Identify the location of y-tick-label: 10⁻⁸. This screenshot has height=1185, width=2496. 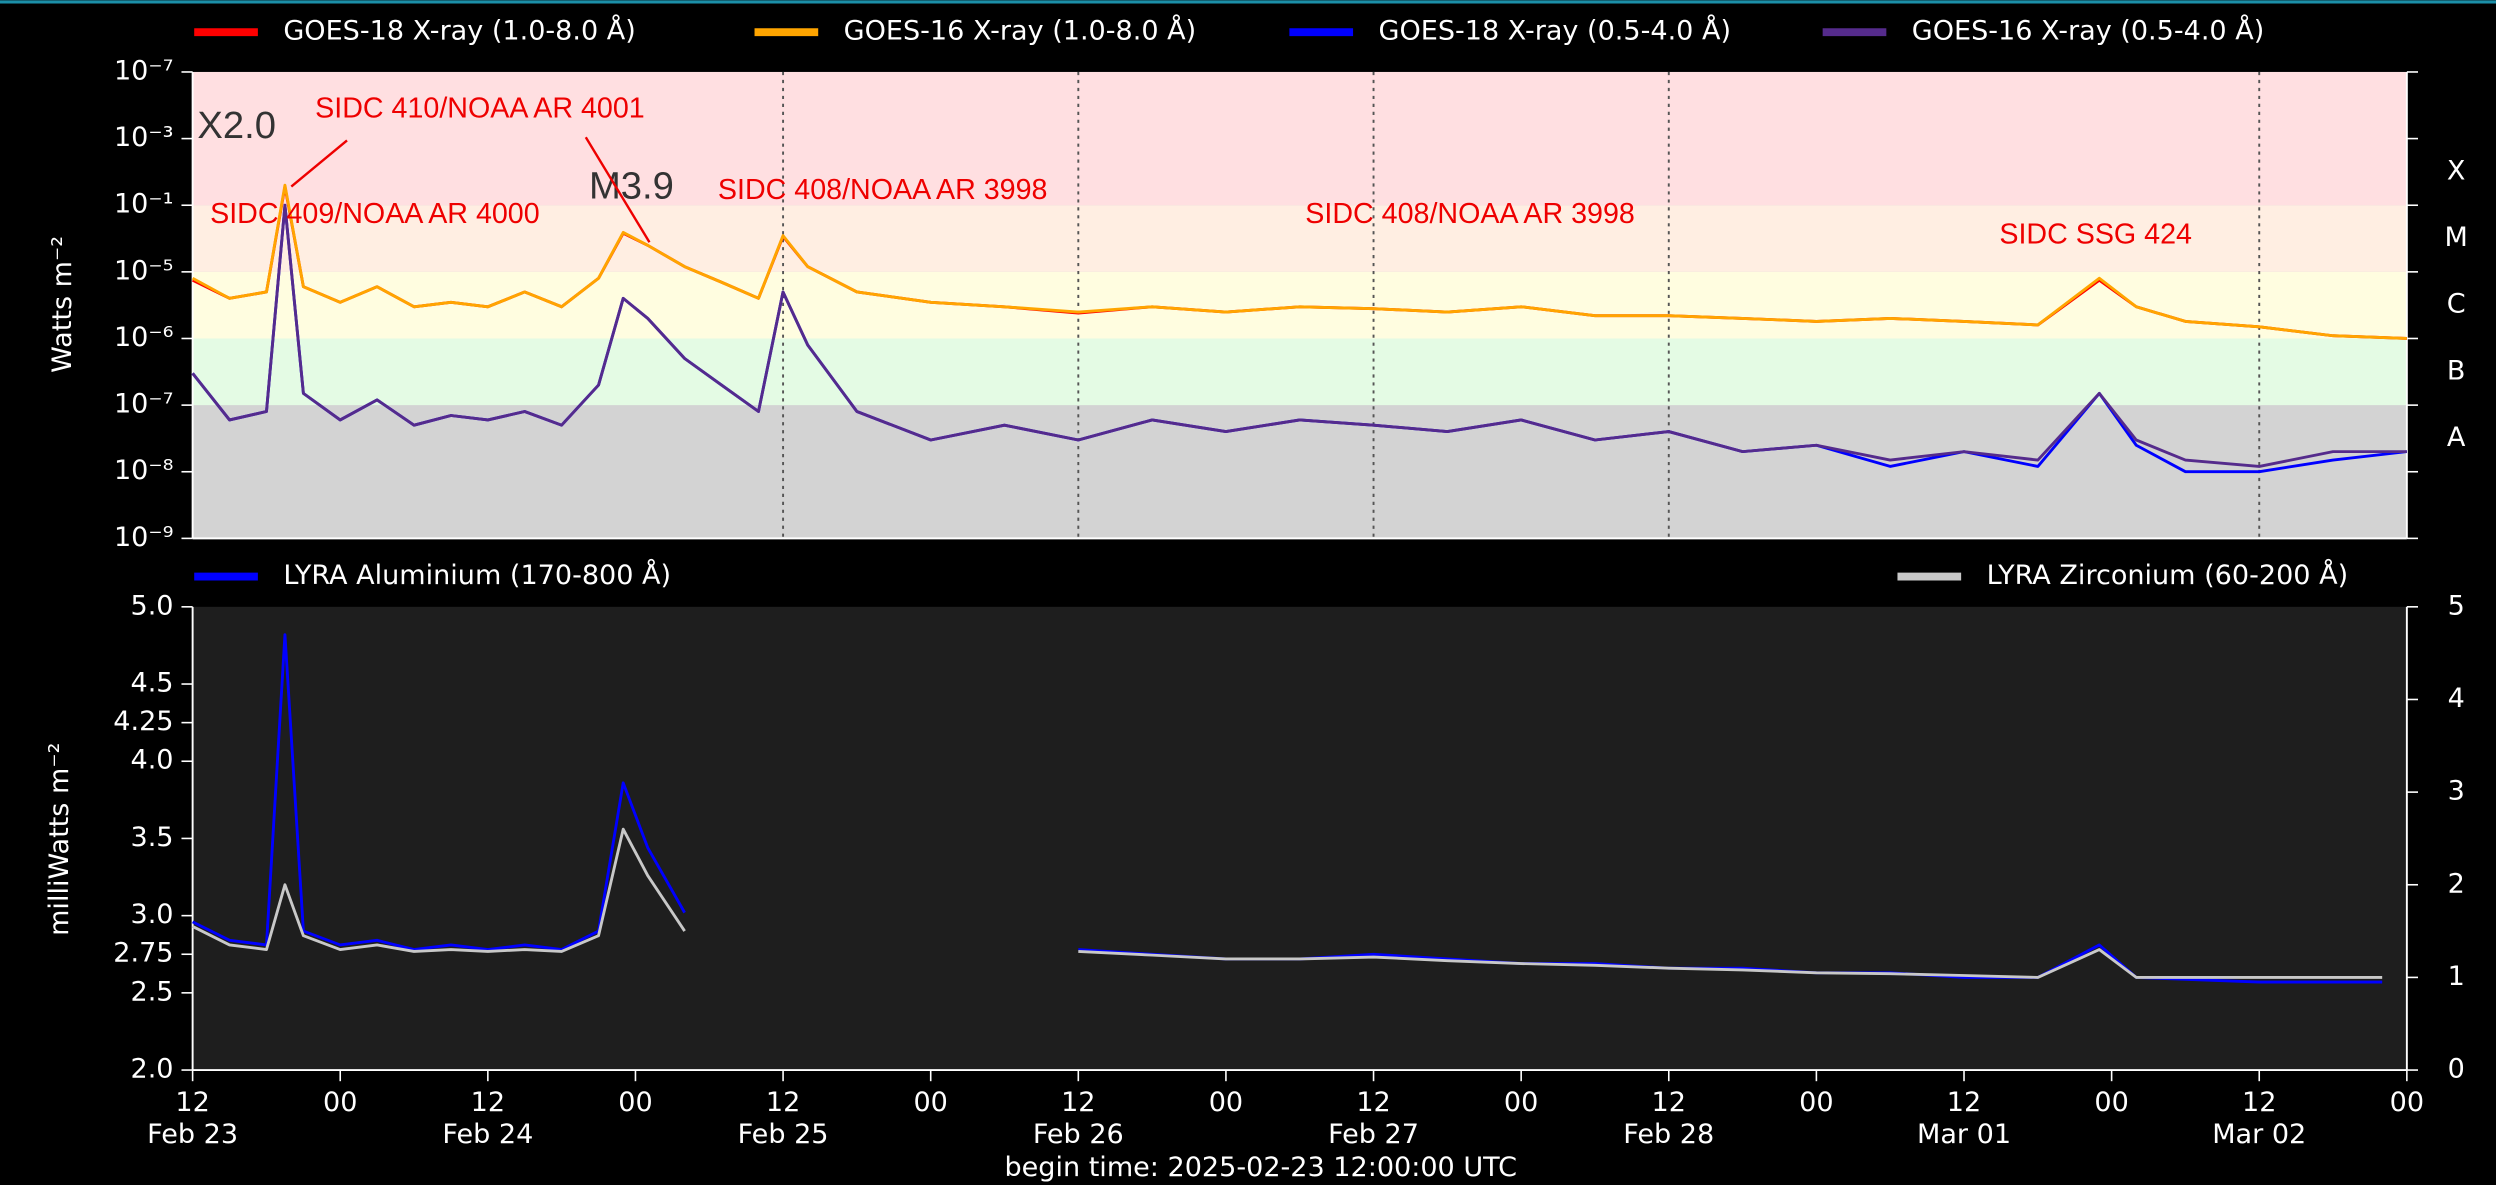
(144, 470).